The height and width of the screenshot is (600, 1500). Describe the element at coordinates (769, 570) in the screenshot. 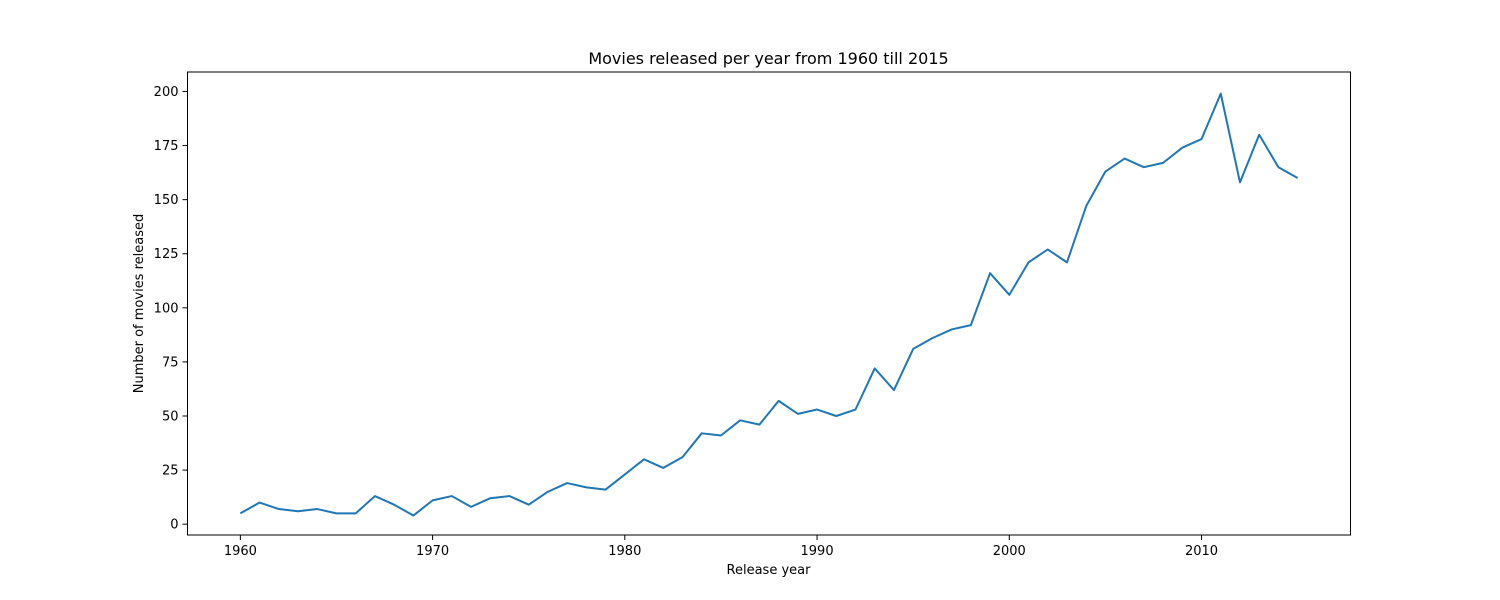

I see `x-axis-label: Release year` at that location.